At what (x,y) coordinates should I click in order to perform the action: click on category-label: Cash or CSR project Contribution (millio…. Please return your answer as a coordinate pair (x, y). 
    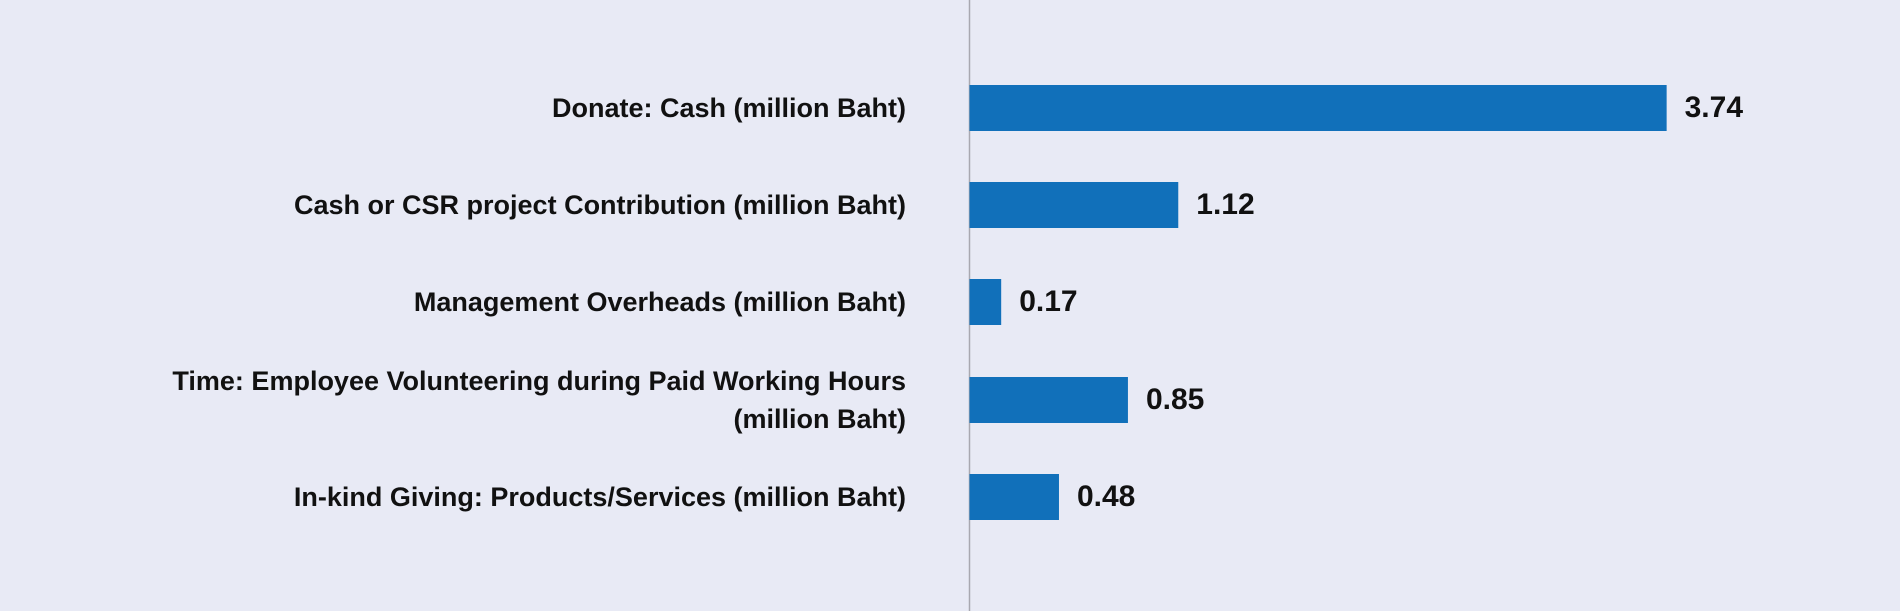
    Looking at the image, I should click on (600, 205).